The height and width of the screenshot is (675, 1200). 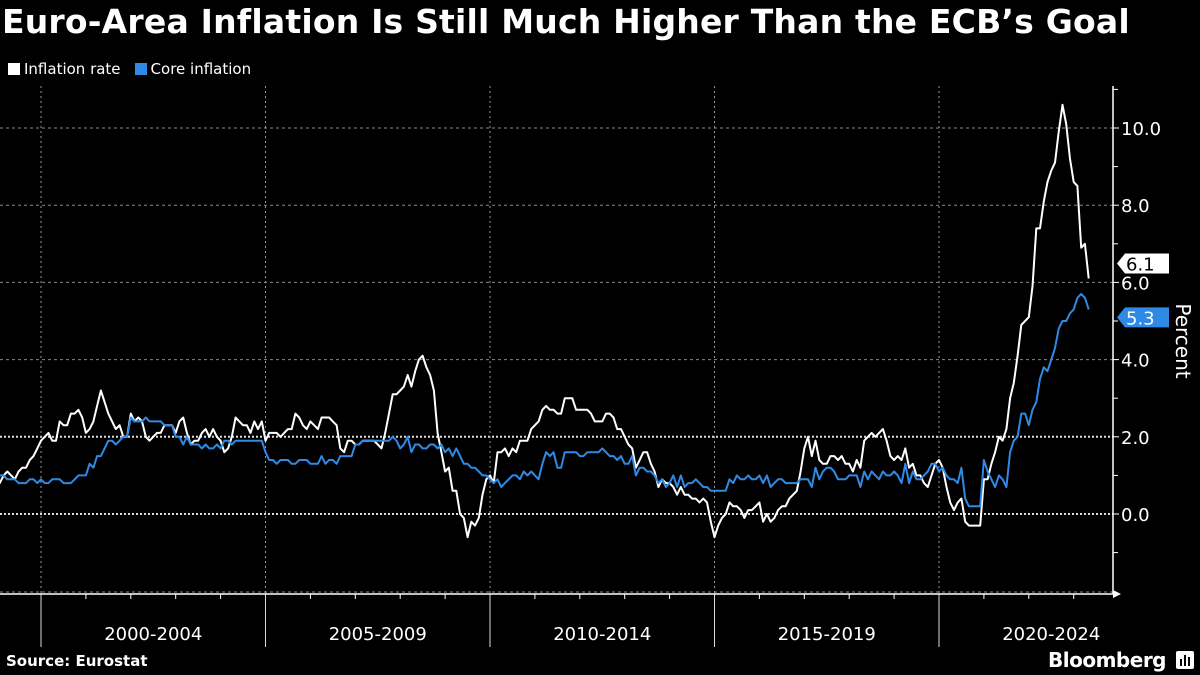 What do you see at coordinates (1135, 361) in the screenshot?
I see `y-tick-label: 4.0` at bounding box center [1135, 361].